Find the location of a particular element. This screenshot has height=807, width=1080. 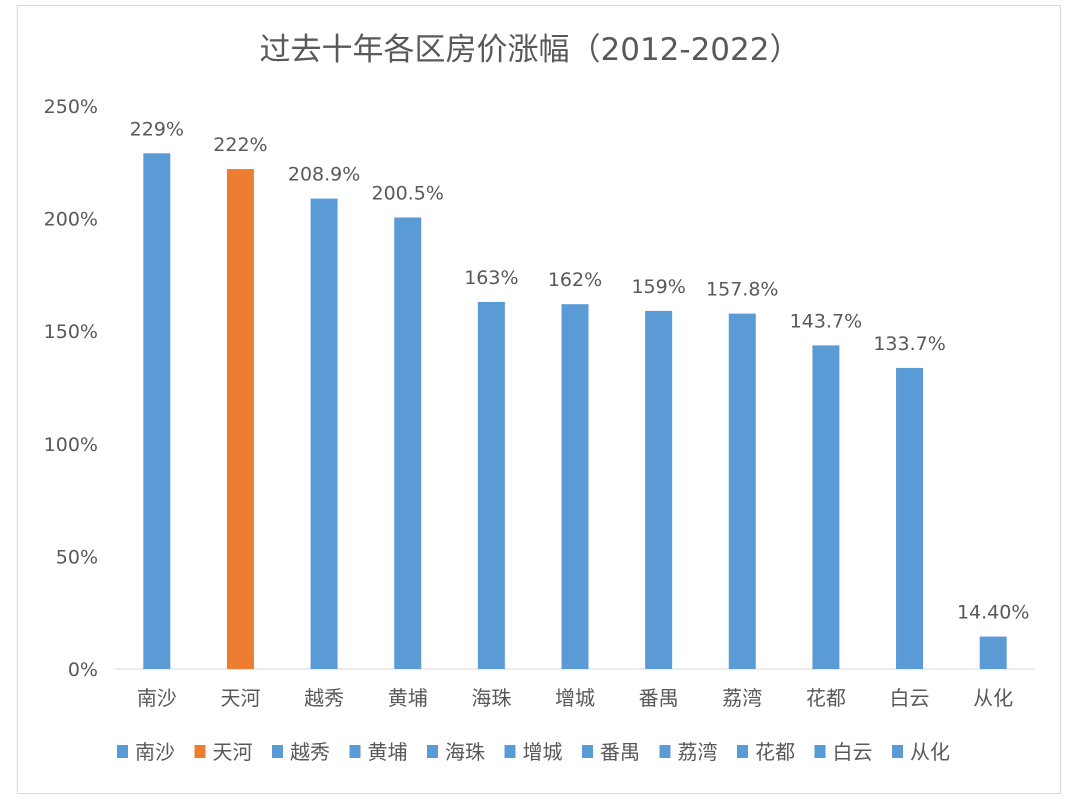

legend-entry: 花都 is located at coordinates (775, 752).